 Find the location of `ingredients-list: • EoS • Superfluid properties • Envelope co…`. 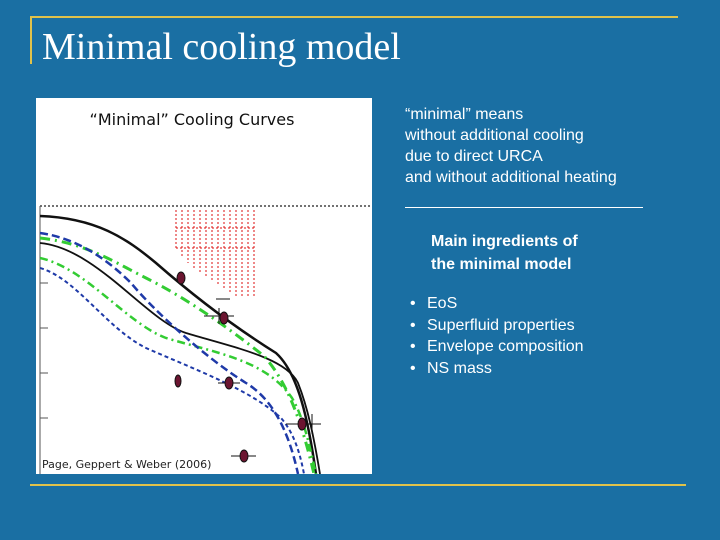

ingredients-list: • EoS • Superfluid properties • Envelope co… is located at coordinates (497, 336).